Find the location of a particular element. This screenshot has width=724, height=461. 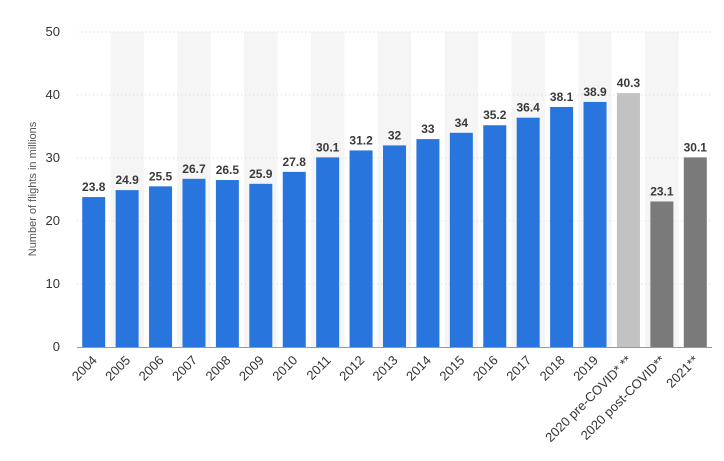

data-label: 33 is located at coordinates (428, 129).